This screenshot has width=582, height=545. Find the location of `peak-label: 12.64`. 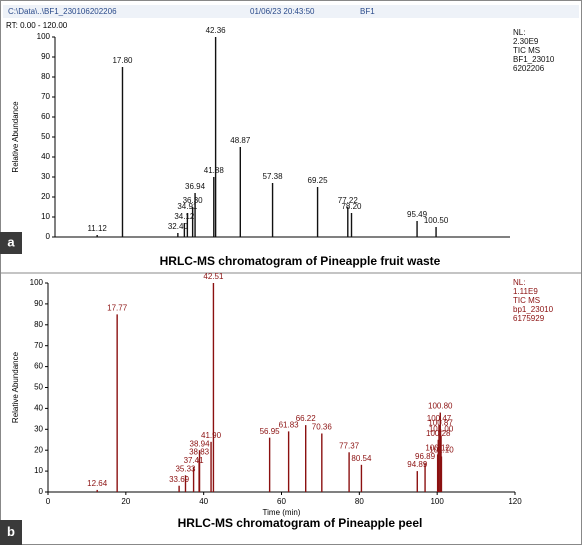

peak-label: 12.64 is located at coordinates (97, 483).